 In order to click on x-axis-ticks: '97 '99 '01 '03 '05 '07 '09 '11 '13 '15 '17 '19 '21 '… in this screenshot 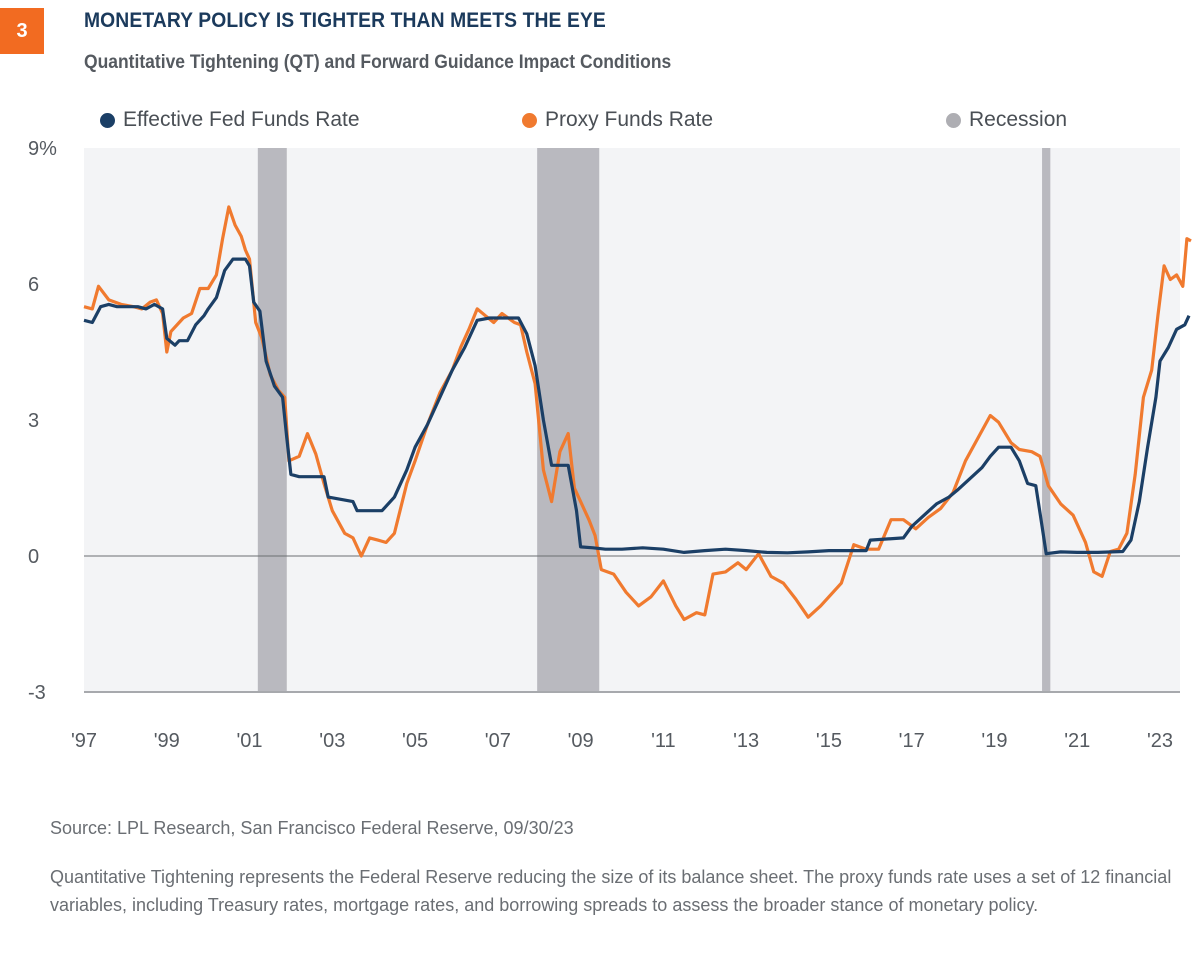, I will do `click(622, 741)`.